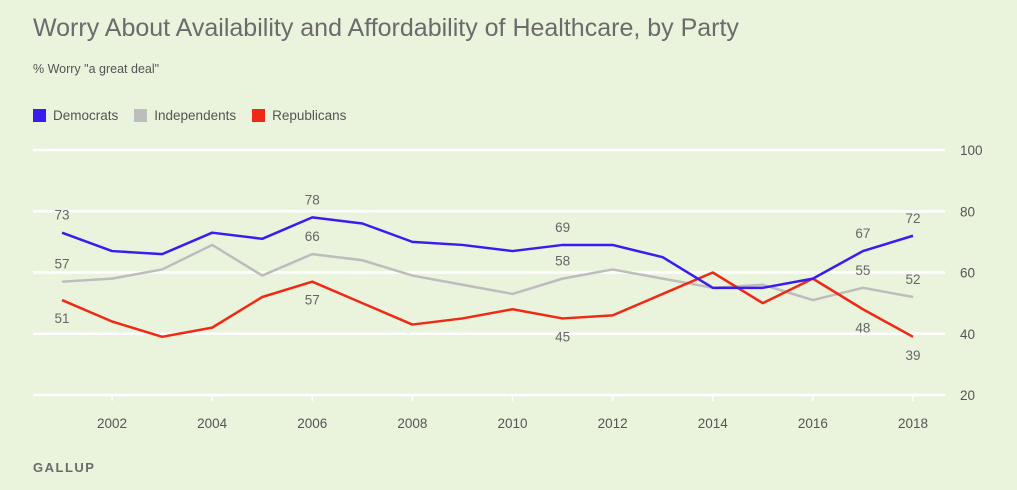 The width and height of the screenshot is (1017, 490). What do you see at coordinates (562, 336) in the screenshot?
I see `data-label: 45` at bounding box center [562, 336].